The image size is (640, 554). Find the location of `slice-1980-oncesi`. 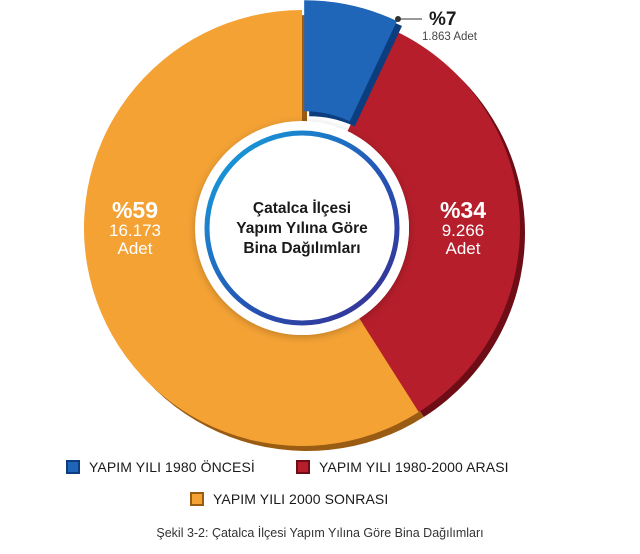

slice-1980-oncesi is located at coordinates (350, 61).